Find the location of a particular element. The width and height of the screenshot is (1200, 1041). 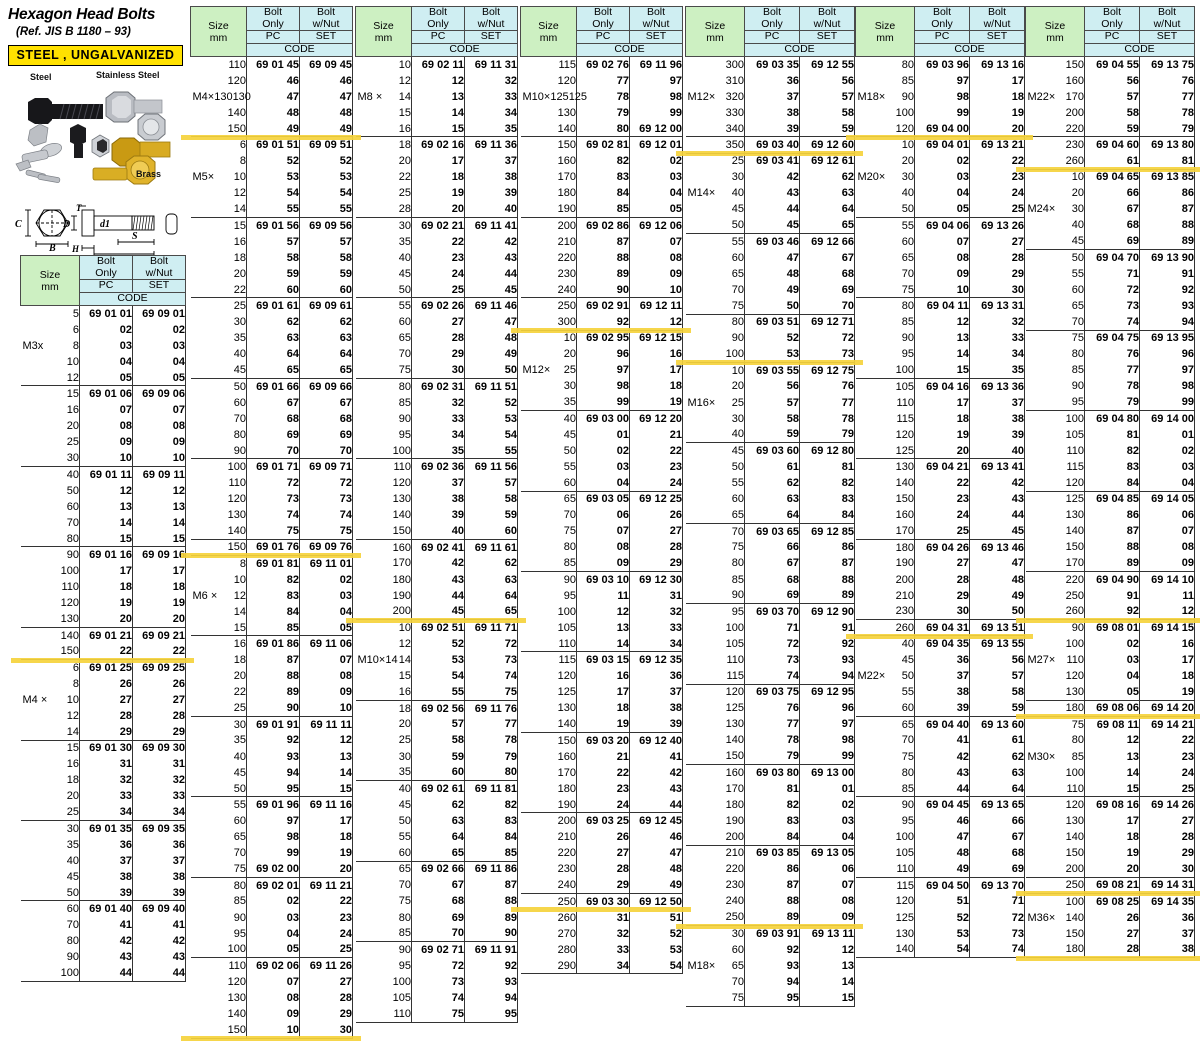

bolt-wnut-code: 90 is located at coordinates (491, 934).